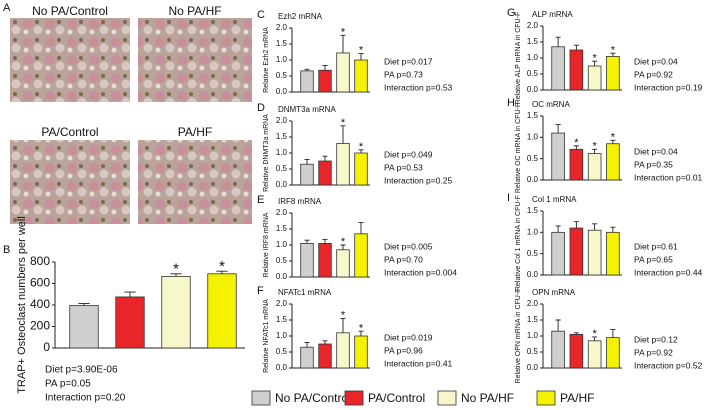 This screenshot has width=709, height=410. What do you see at coordinates (7, 8) in the screenshot?
I see `panel-letter: A` at bounding box center [7, 8].